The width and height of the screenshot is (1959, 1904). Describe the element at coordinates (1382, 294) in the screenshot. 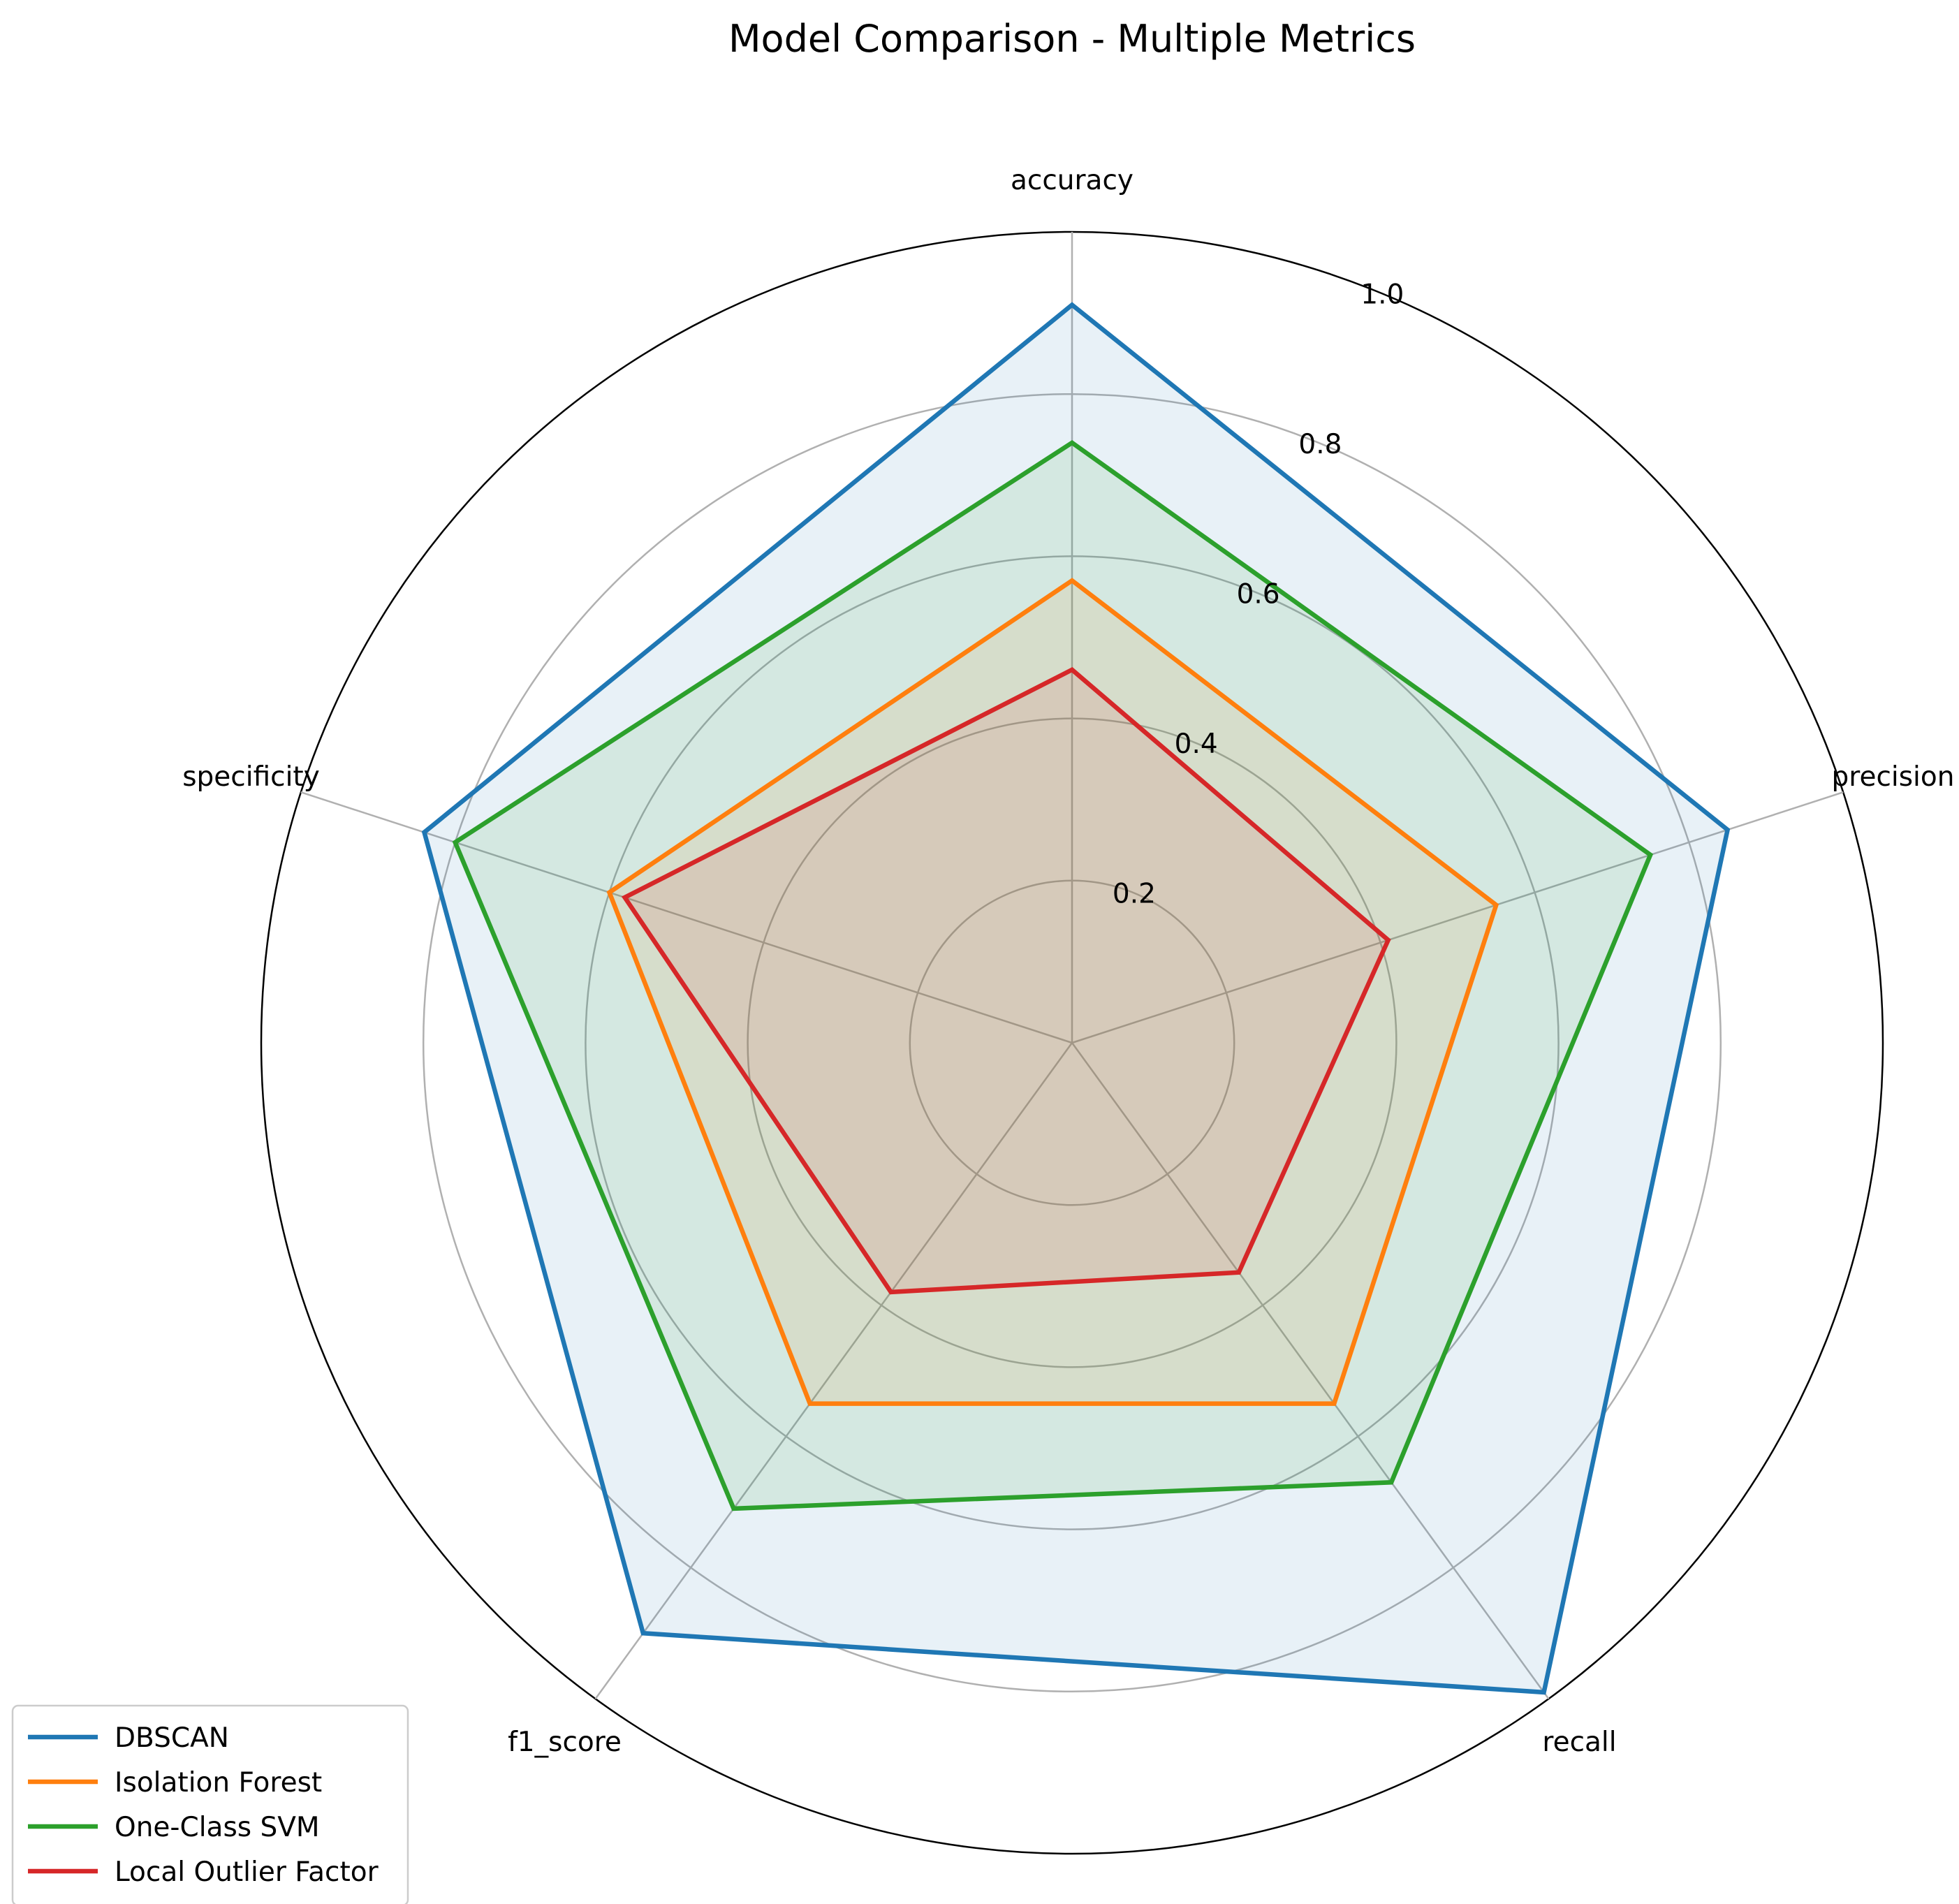

I see `radial-tick-label: 1.0` at that location.